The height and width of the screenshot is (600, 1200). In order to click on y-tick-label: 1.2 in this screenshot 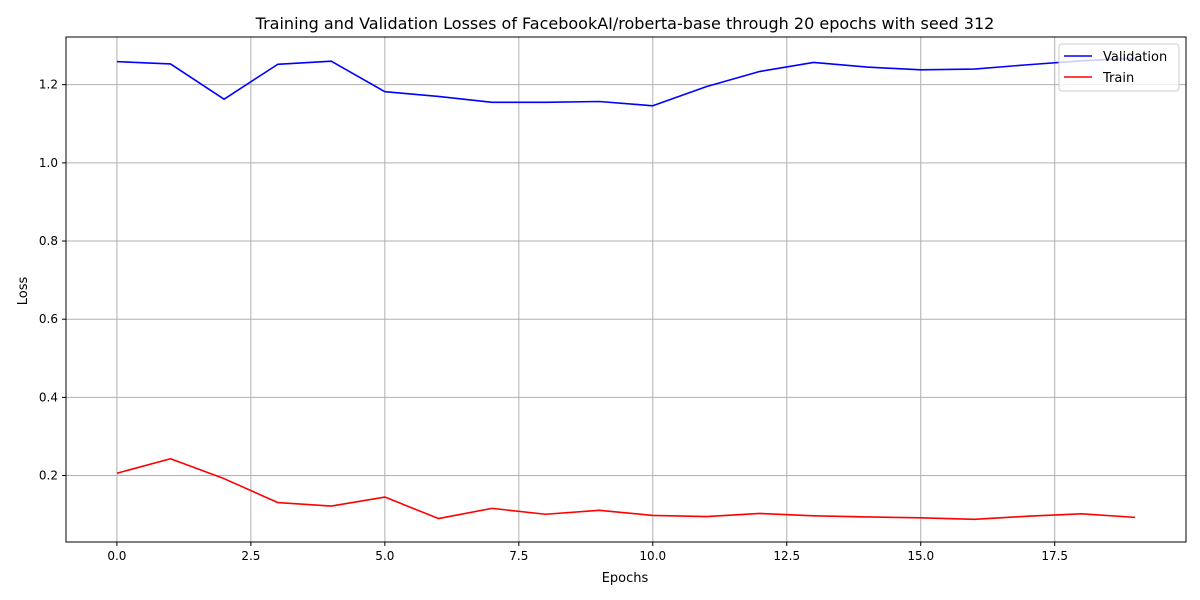, I will do `click(48, 85)`.